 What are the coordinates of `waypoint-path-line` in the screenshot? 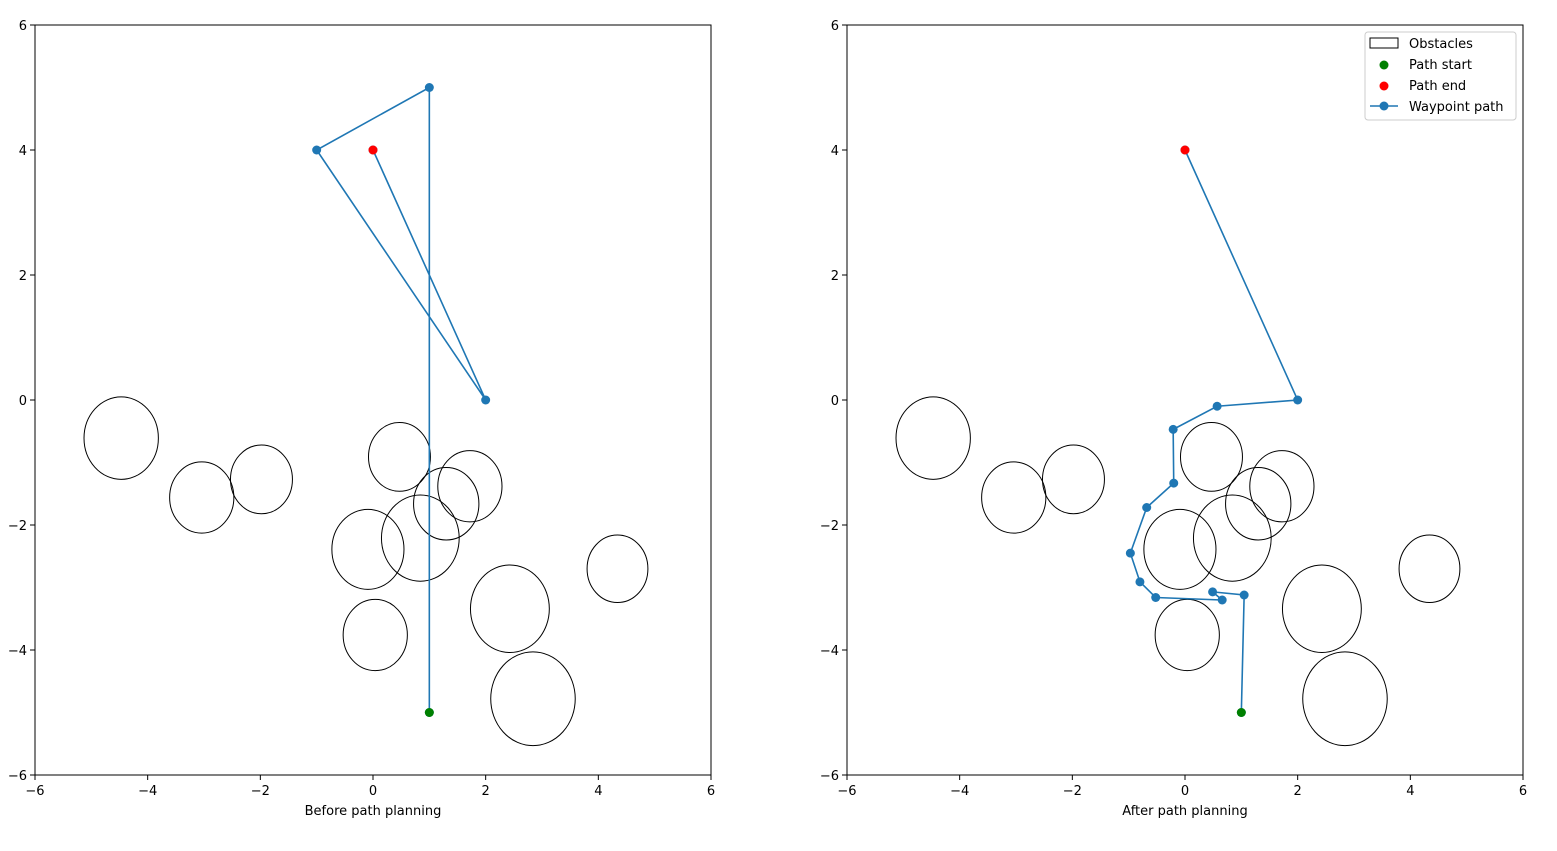 It's located at (401, 399).